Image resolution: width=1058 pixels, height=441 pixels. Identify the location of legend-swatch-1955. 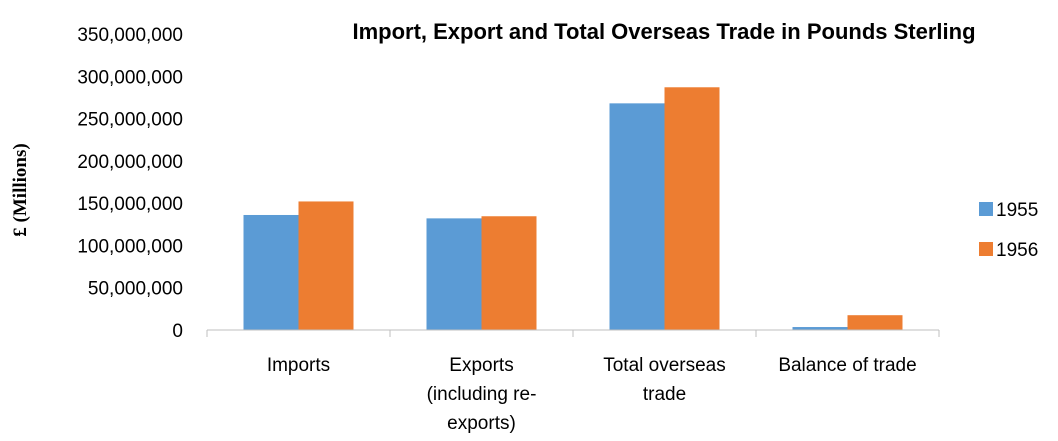
(986, 209).